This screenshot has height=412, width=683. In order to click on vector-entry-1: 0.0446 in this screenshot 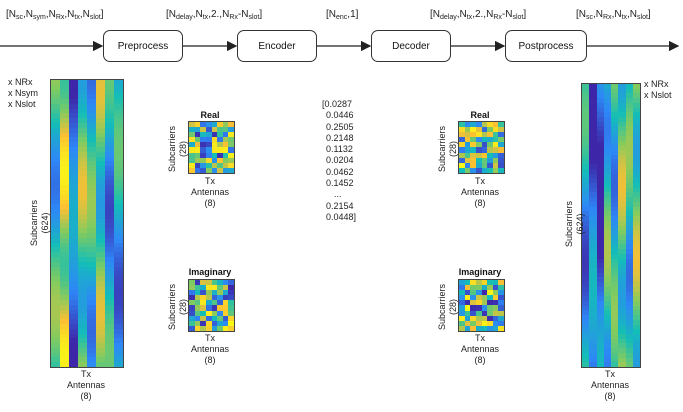, I will do `click(340, 115)`.